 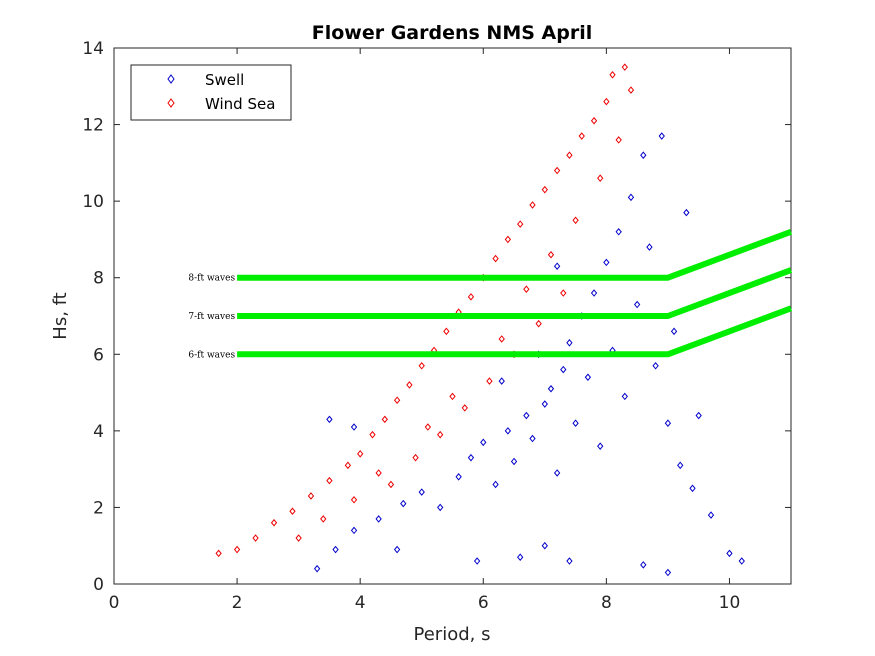 What do you see at coordinates (93, 126) in the screenshot?
I see `y-tick-label: 12` at bounding box center [93, 126].